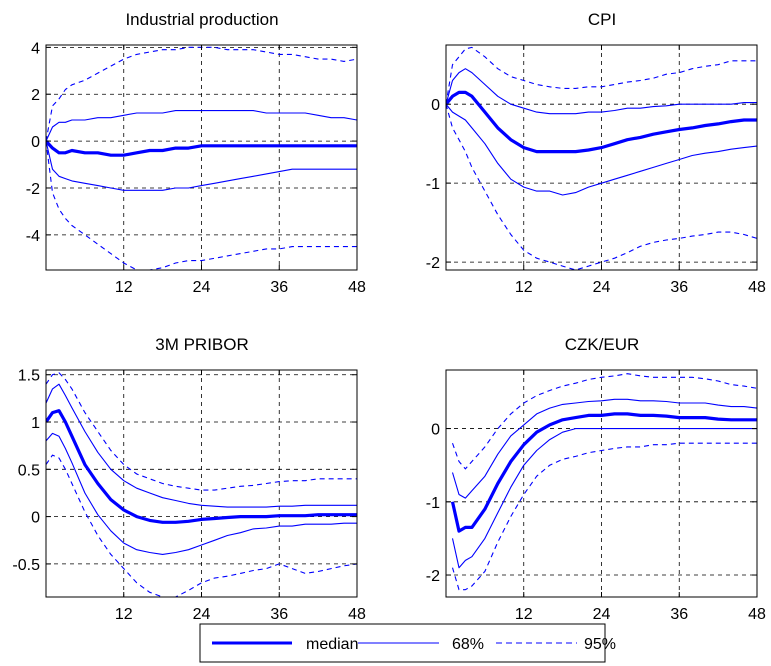 The width and height of the screenshot is (771, 666). Describe the element at coordinates (26, 565) in the screenshot. I see `y-tick-label: -0.5` at that location.